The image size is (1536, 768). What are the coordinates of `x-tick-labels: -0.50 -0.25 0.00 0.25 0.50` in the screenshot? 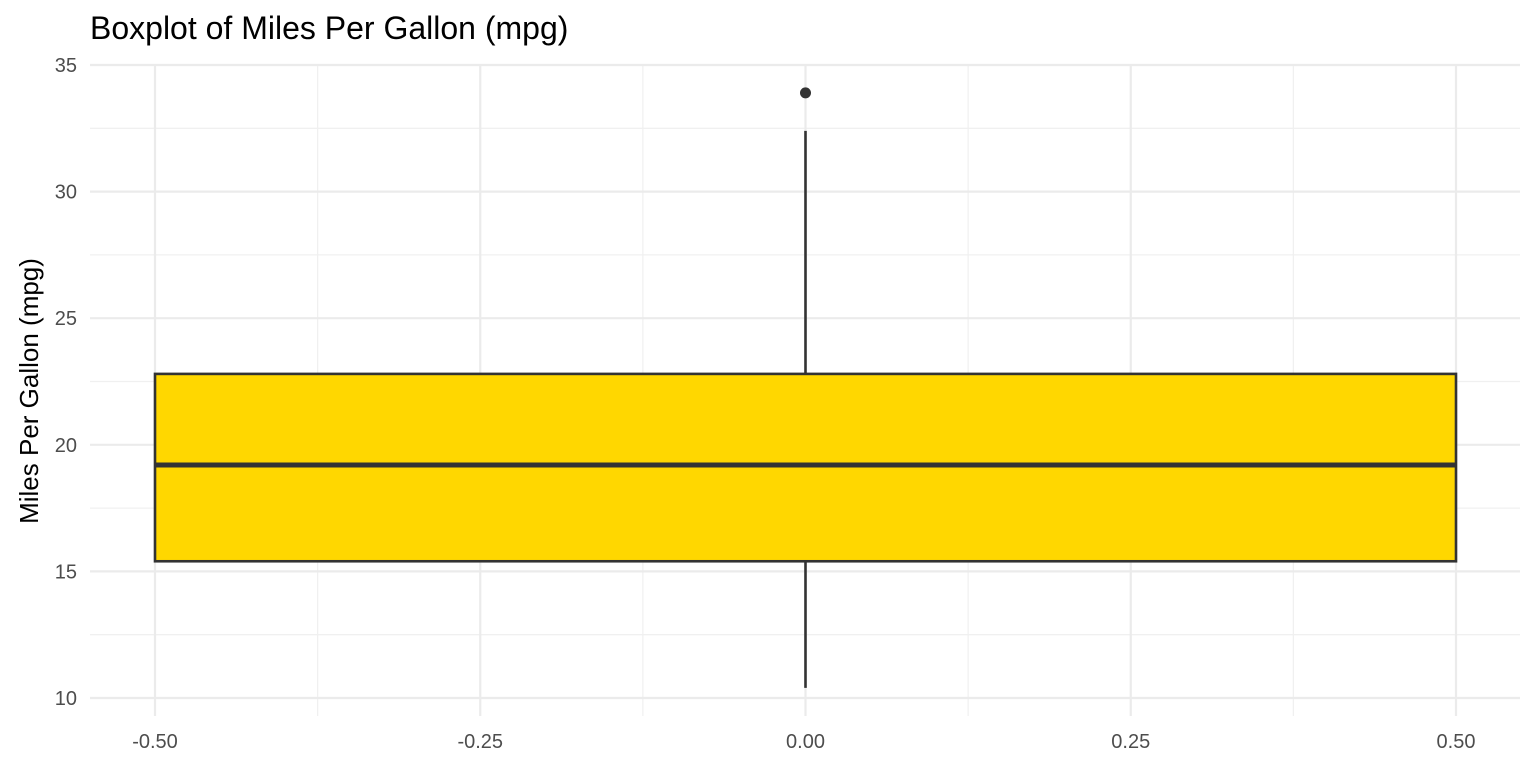 It's located at (803, 742).